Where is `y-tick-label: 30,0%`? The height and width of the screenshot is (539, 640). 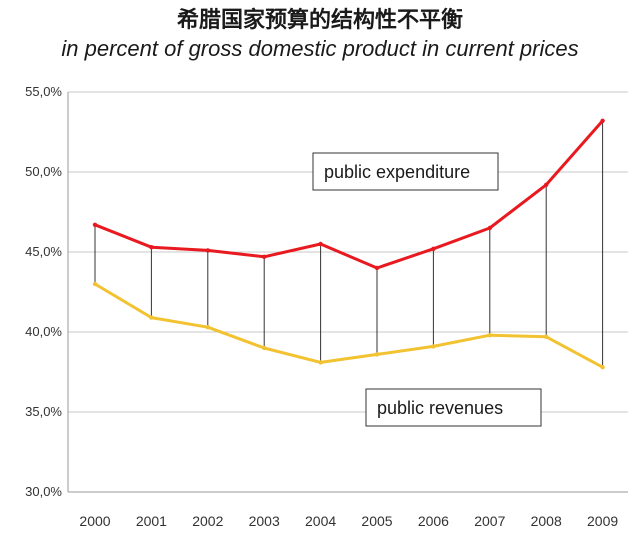
y-tick-label: 30,0% is located at coordinates (43, 491).